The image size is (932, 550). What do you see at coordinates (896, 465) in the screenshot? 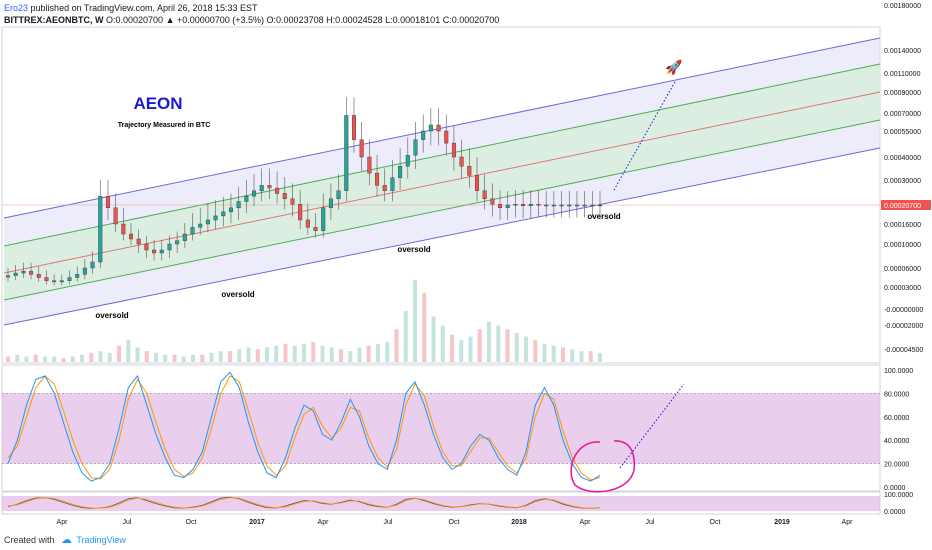
I see `stoch-axis-label: 20.0000` at bounding box center [896, 465].